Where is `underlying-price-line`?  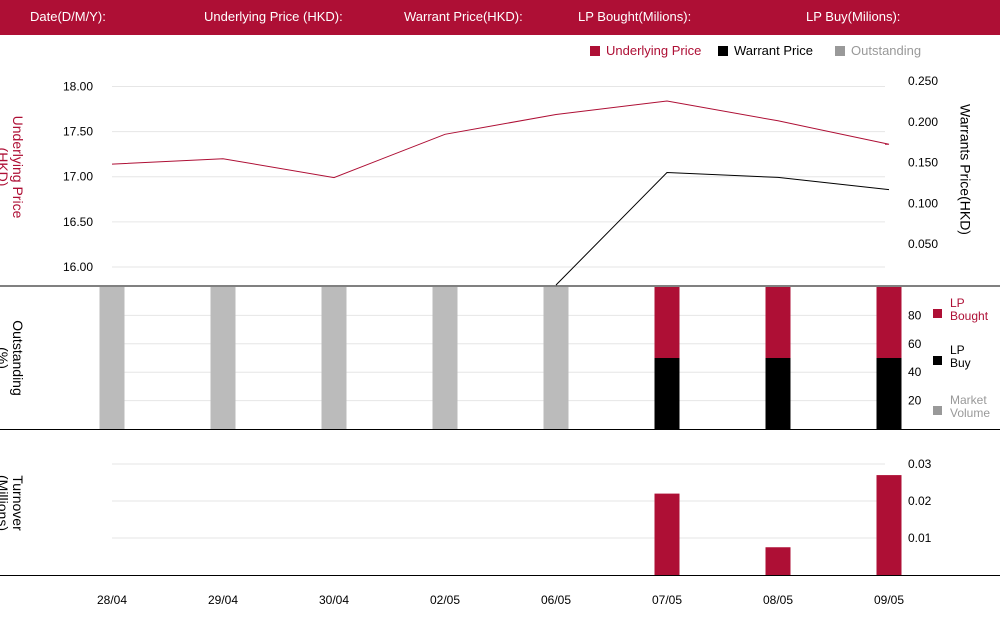 underlying-price-line is located at coordinates (500, 139).